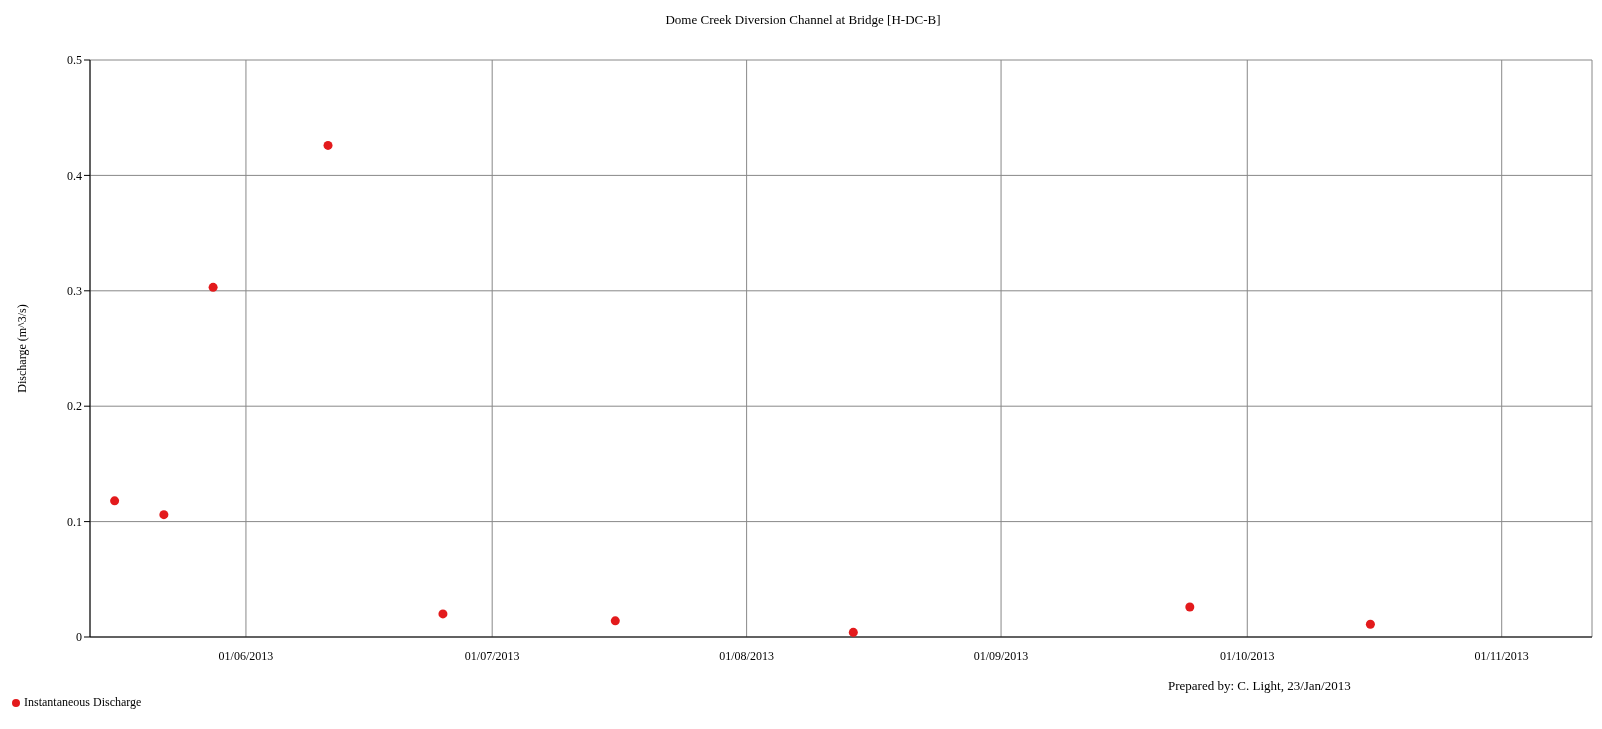  What do you see at coordinates (1259, 686) in the screenshot?
I see `text: Prepared by: C. Light, 23/Jan/2013` at bounding box center [1259, 686].